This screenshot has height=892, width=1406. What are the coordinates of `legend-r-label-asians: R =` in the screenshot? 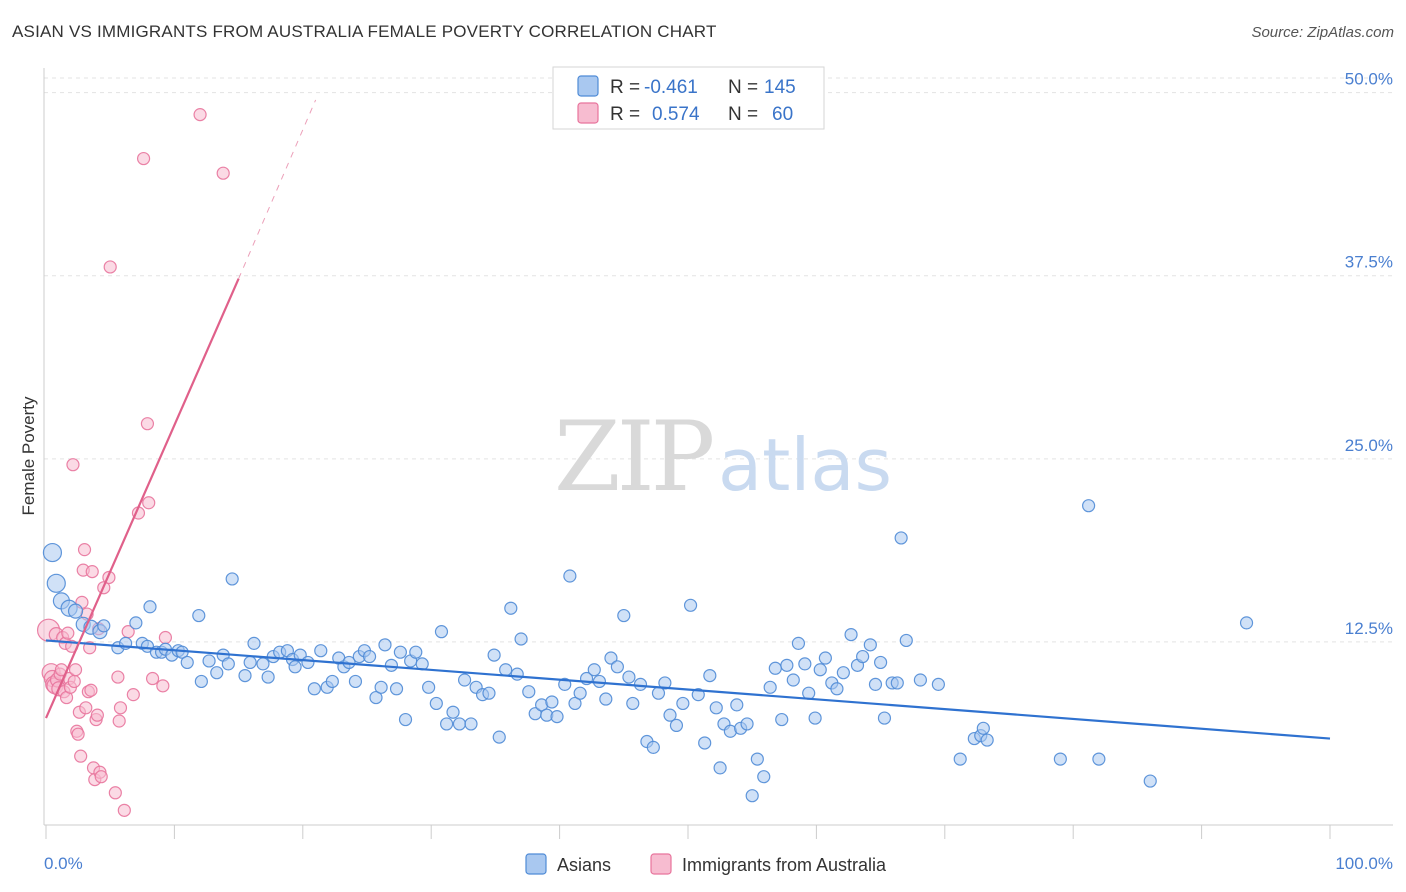 It's located at (625, 87).